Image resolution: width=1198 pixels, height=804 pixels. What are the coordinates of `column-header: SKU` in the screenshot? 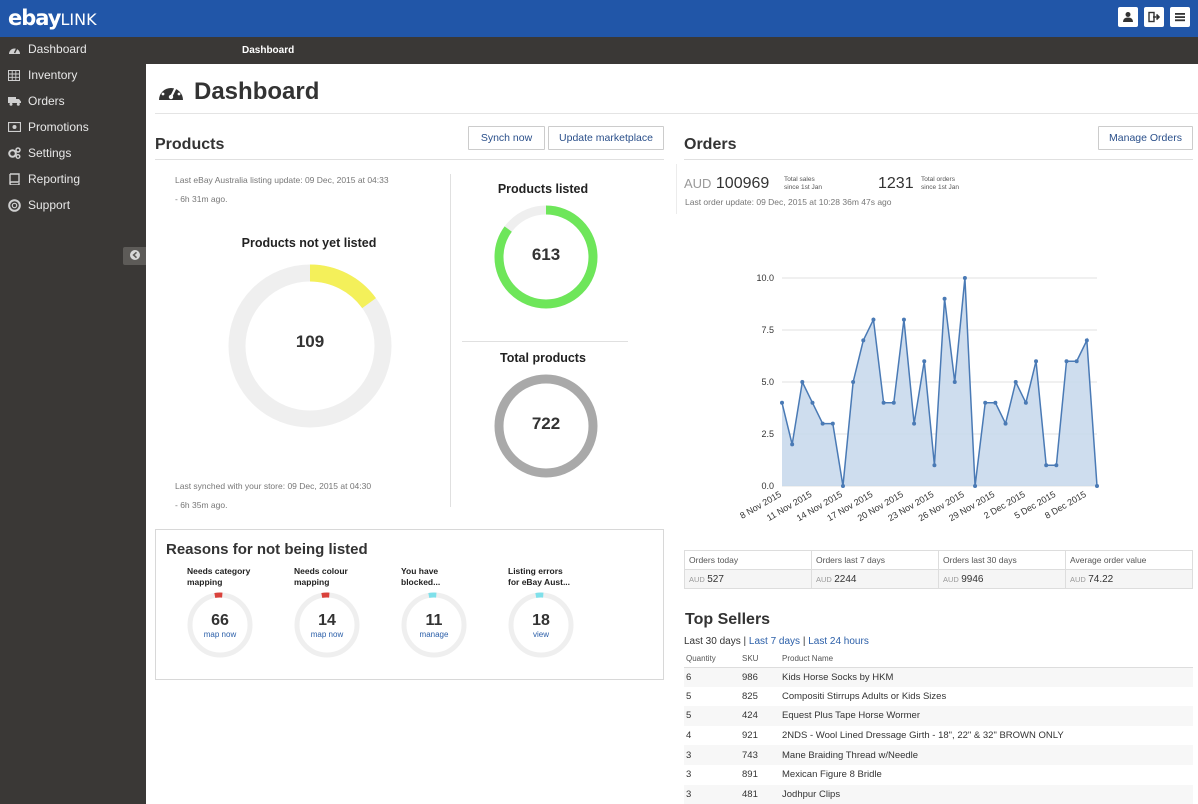 It's located at (760, 659).